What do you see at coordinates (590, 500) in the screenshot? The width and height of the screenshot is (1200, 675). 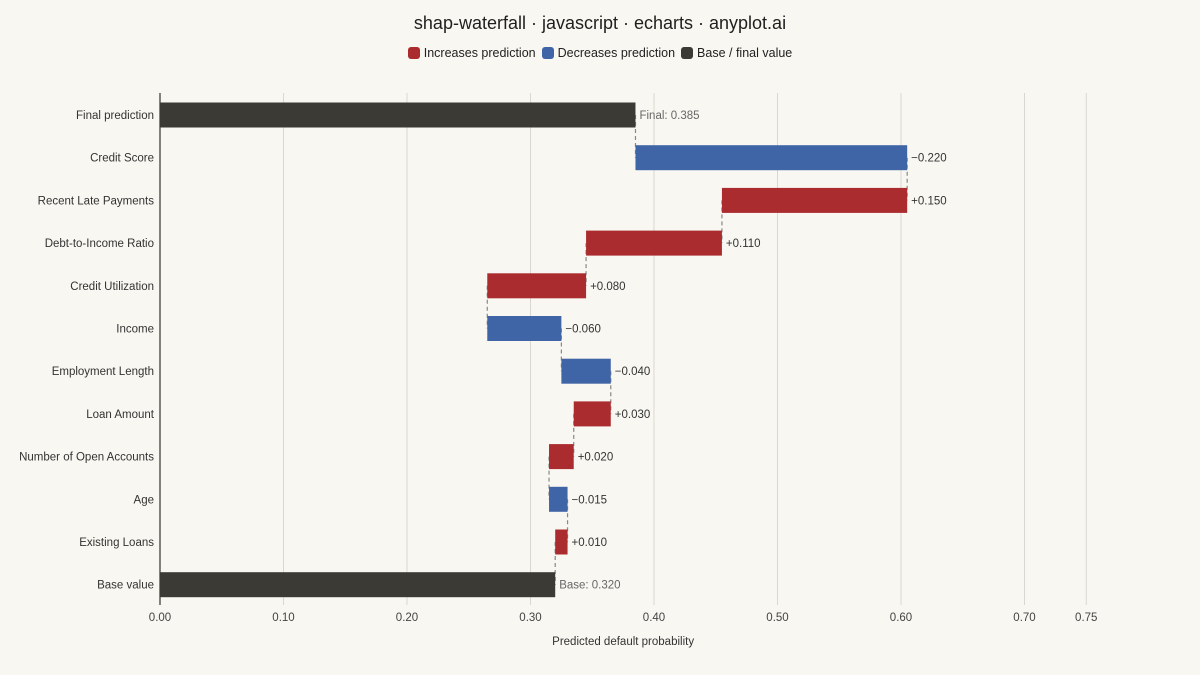 I see `value-label: −0.015` at bounding box center [590, 500].